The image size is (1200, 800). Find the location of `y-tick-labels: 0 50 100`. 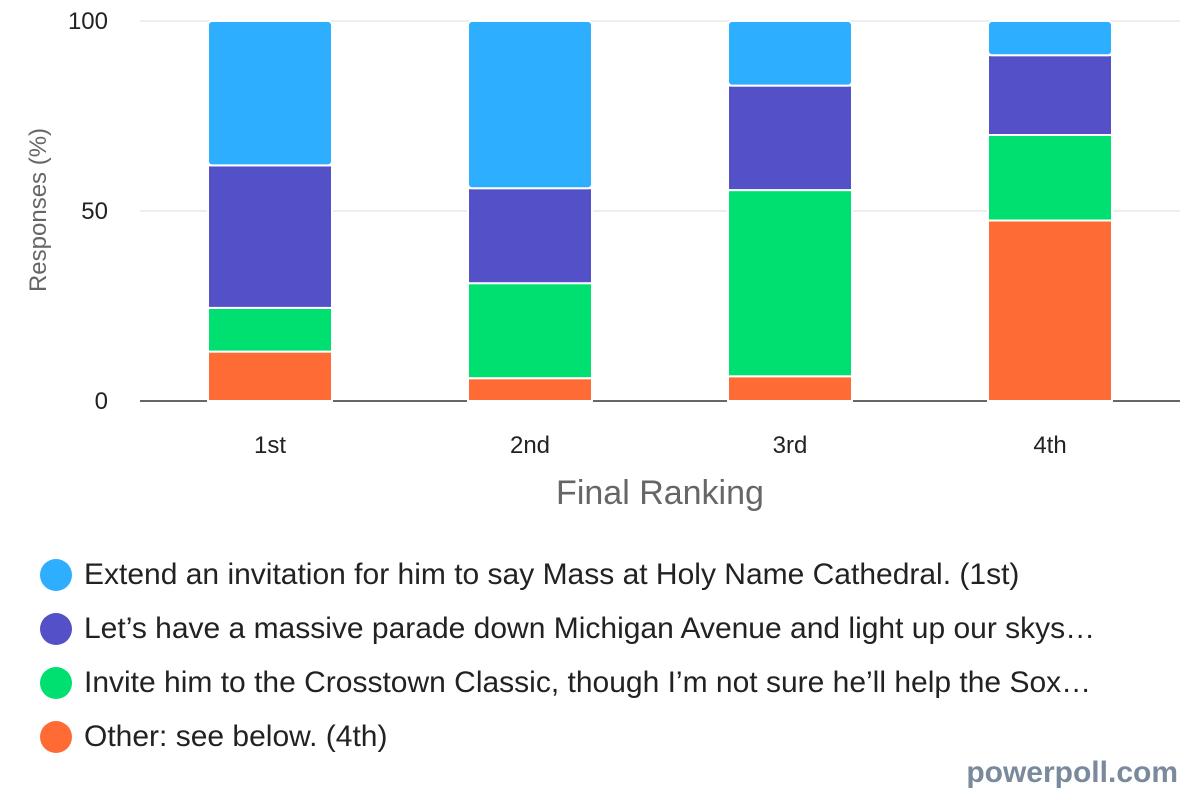

y-tick-labels: 0 50 100 is located at coordinates (88, 211).